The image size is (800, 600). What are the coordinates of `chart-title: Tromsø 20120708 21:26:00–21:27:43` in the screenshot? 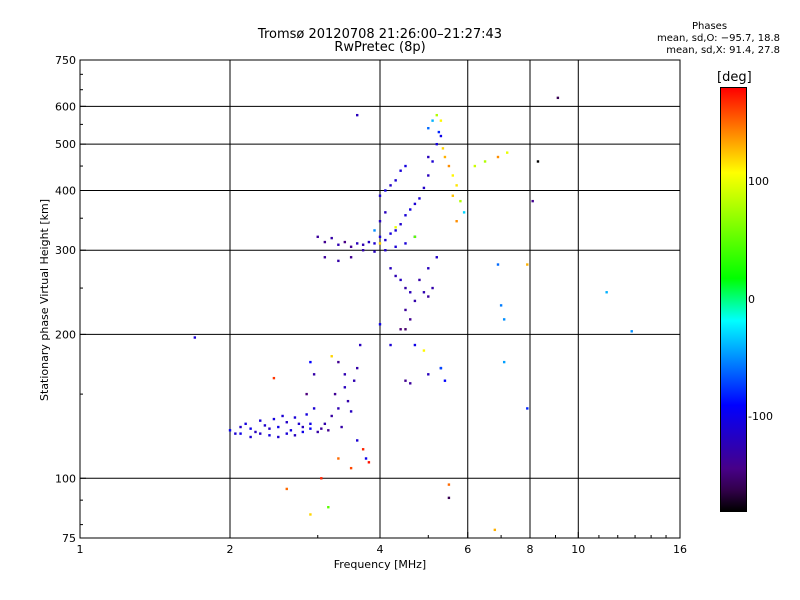 It's located at (380, 34).